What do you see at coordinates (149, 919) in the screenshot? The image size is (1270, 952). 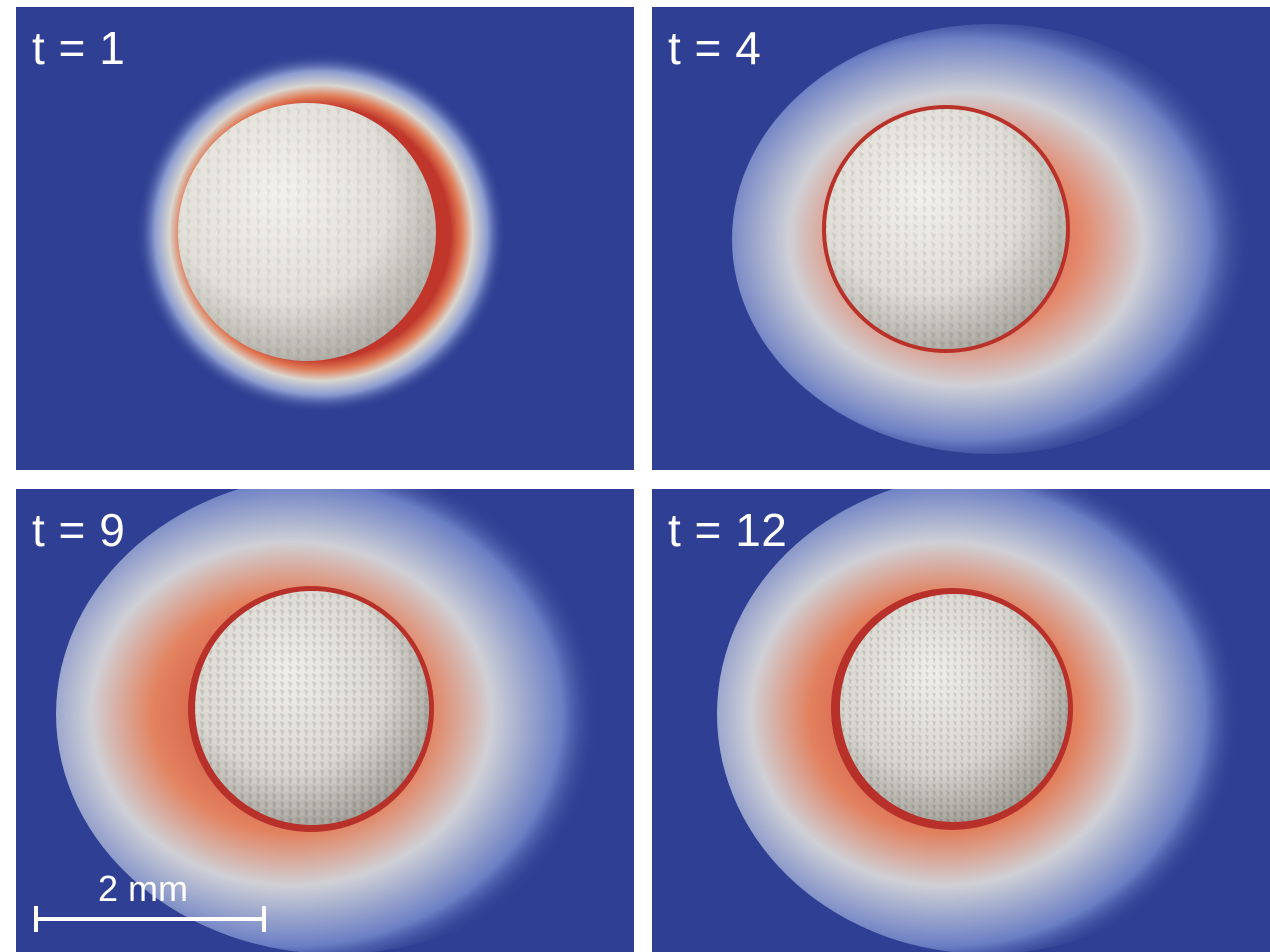 I see `scale-bar` at bounding box center [149, 919].